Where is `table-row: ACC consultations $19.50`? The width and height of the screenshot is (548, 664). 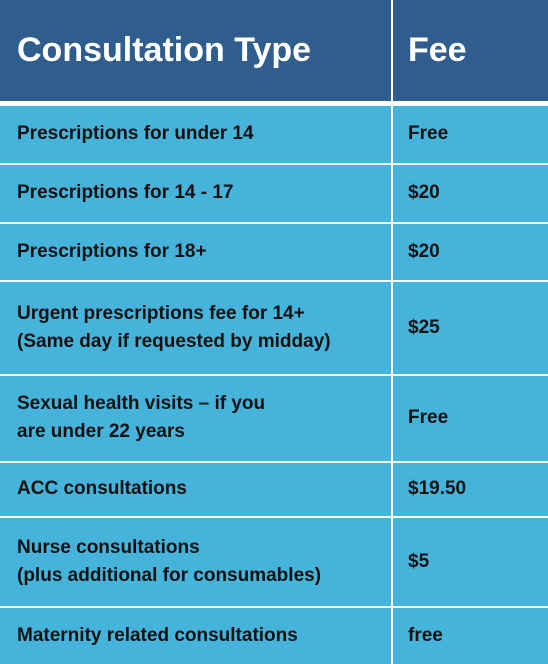 table-row: ACC consultations $19.50 is located at coordinates (274, 490).